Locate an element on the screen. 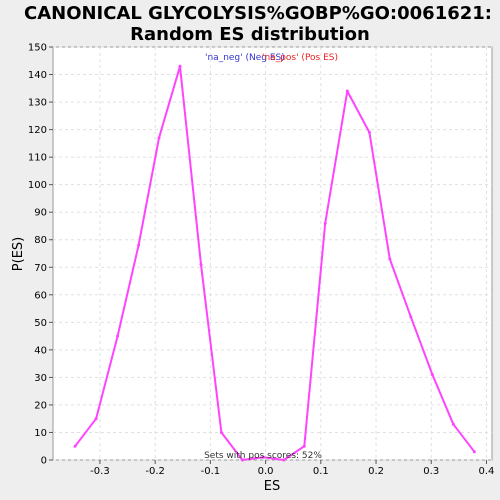 The width and height of the screenshot is (500, 500). y-tick-label: 0 is located at coordinates (44, 461).